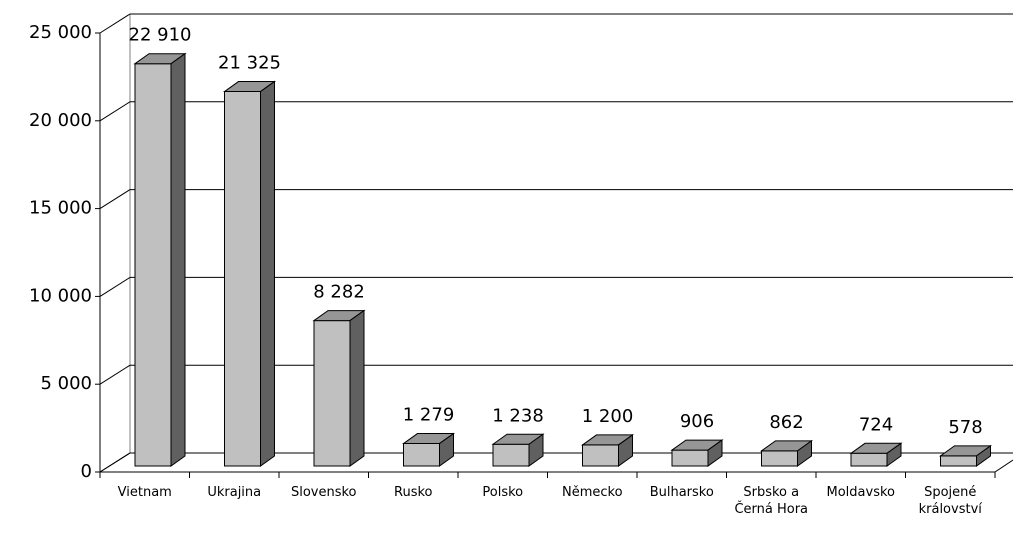  I want to click on value-label: 578, so click(965, 427).